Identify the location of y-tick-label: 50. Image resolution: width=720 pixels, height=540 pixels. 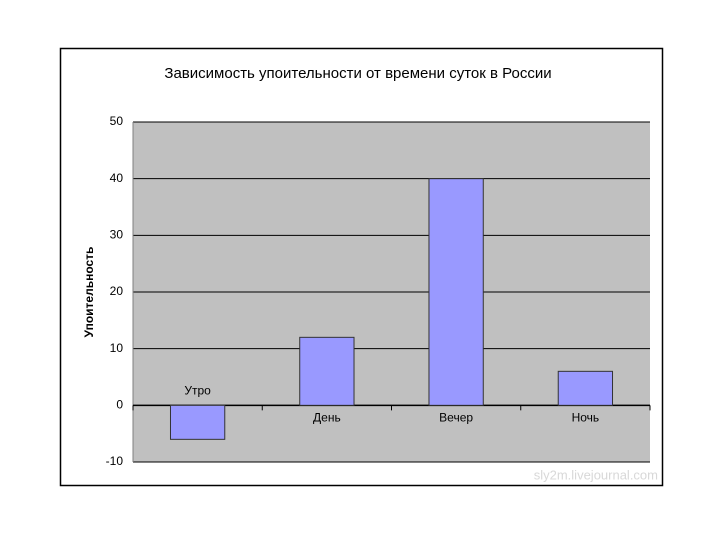
(117, 121).